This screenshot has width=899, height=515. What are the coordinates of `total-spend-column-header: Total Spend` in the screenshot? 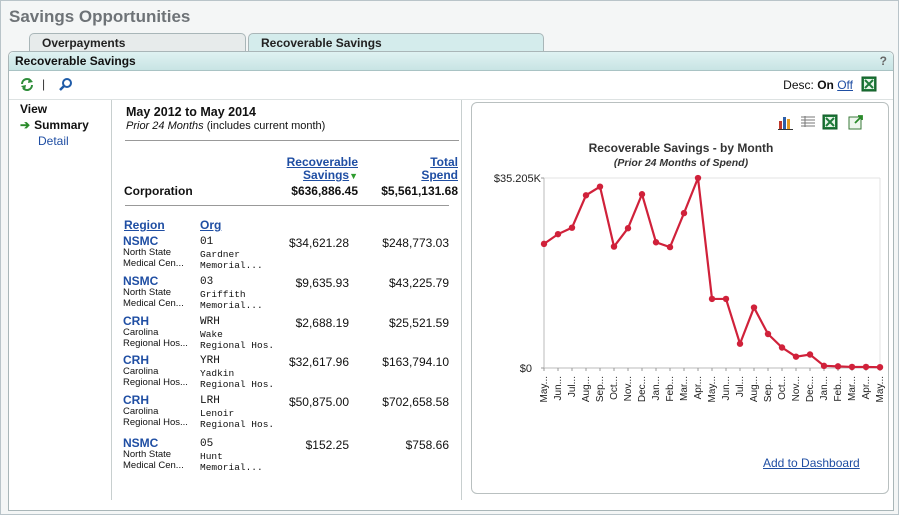 It's located at (413, 169).